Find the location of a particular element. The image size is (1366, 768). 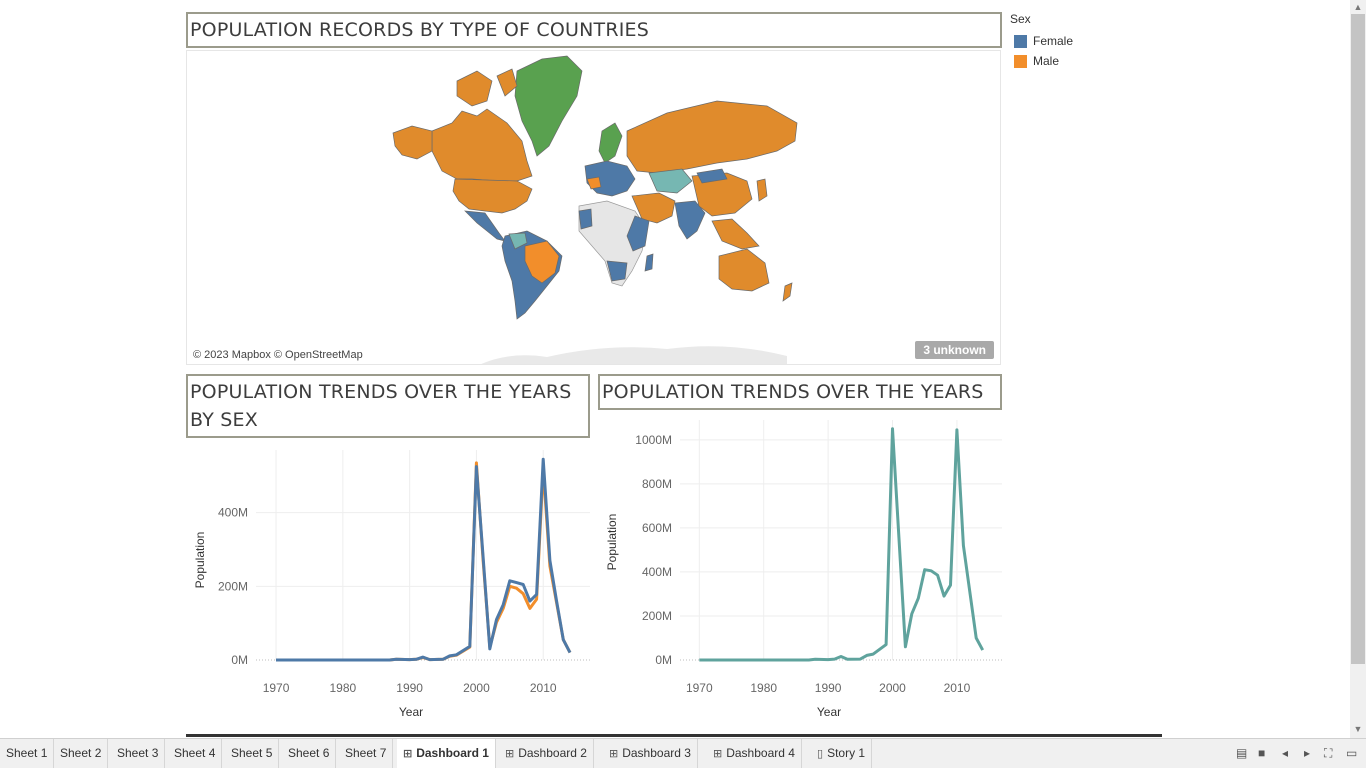

kazakhstan-region is located at coordinates (670, 181).